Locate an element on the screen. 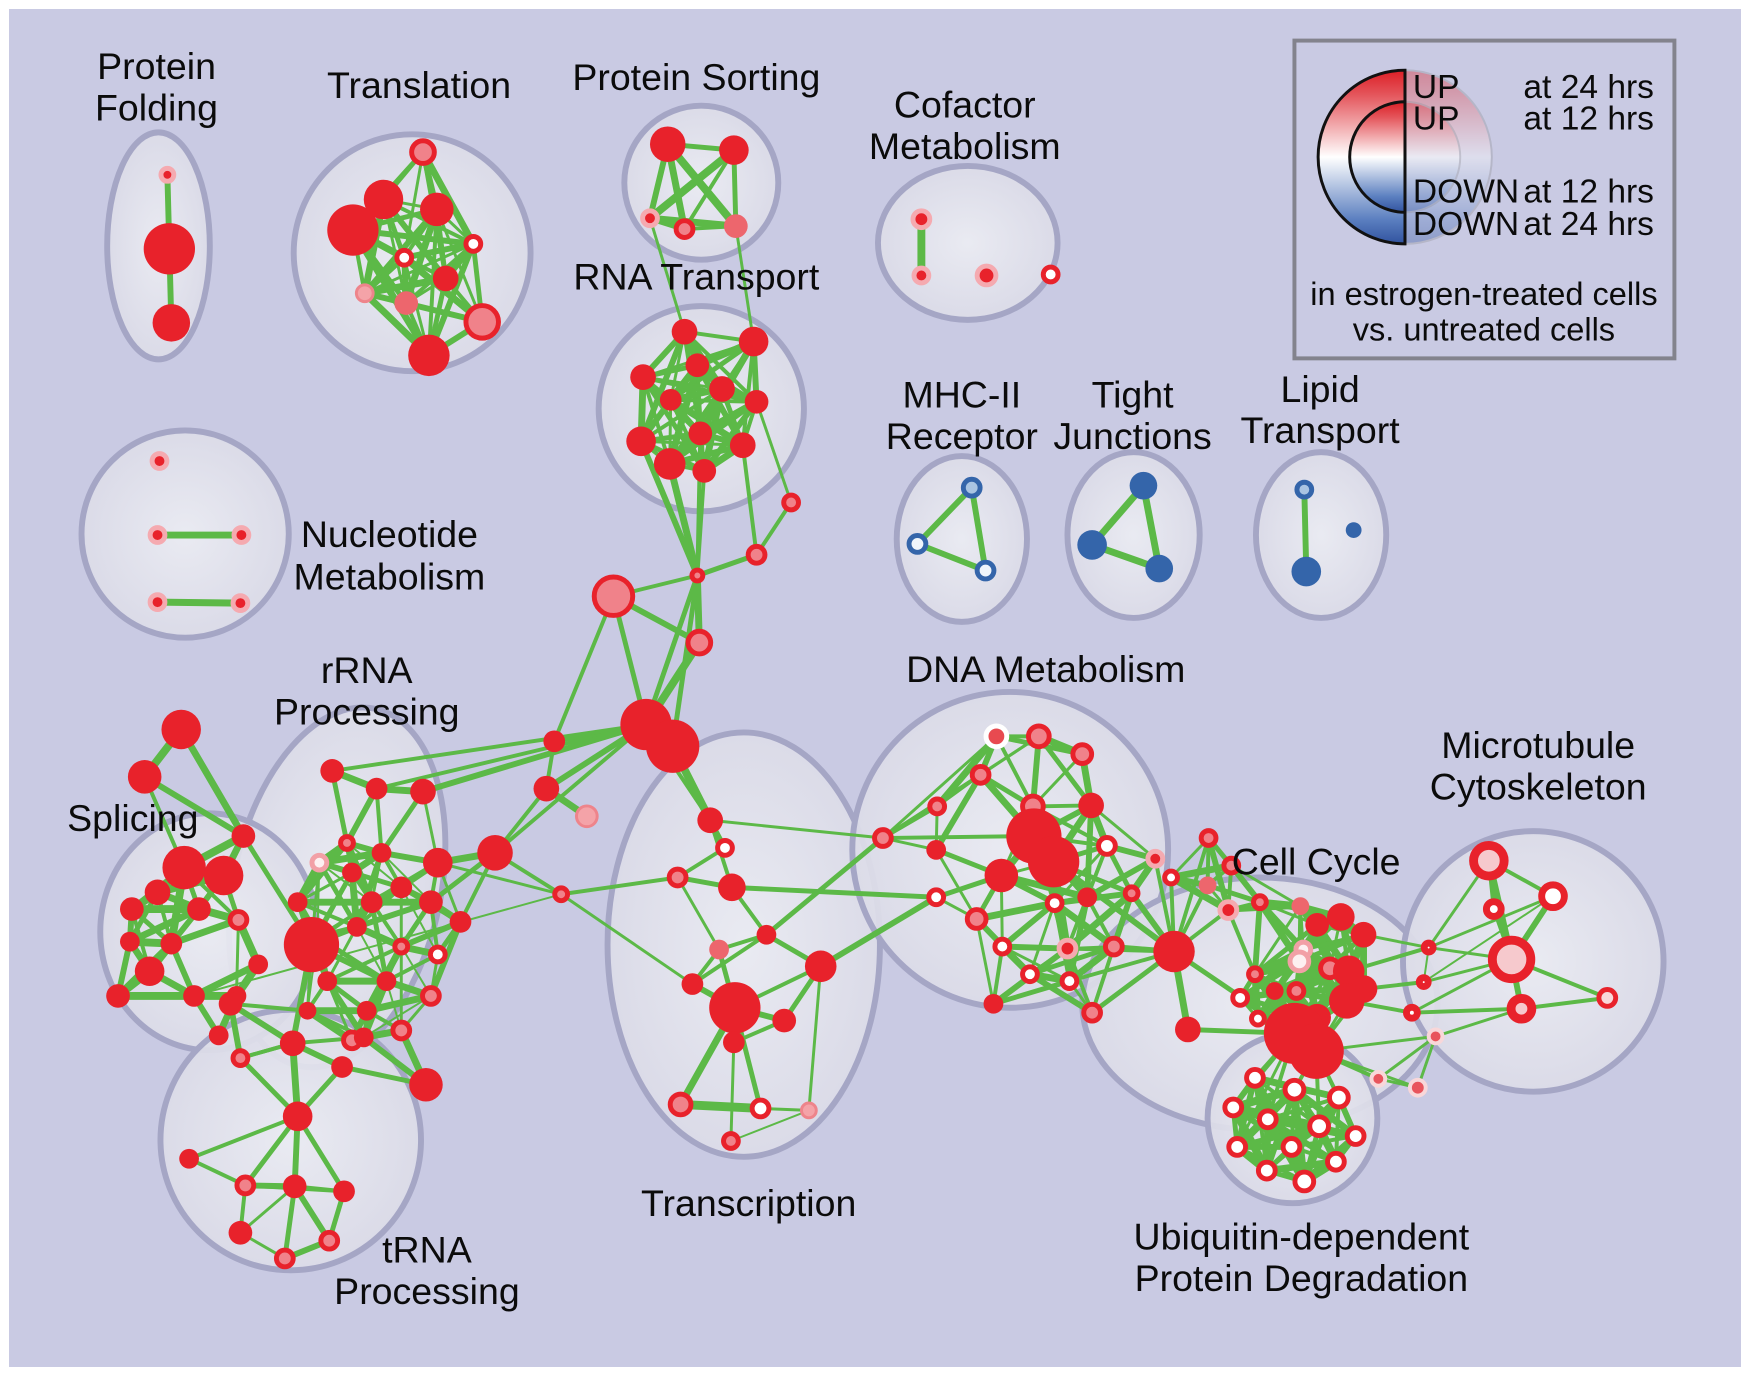  legend-time-1: at 12 hrs is located at coordinates (1588, 118).